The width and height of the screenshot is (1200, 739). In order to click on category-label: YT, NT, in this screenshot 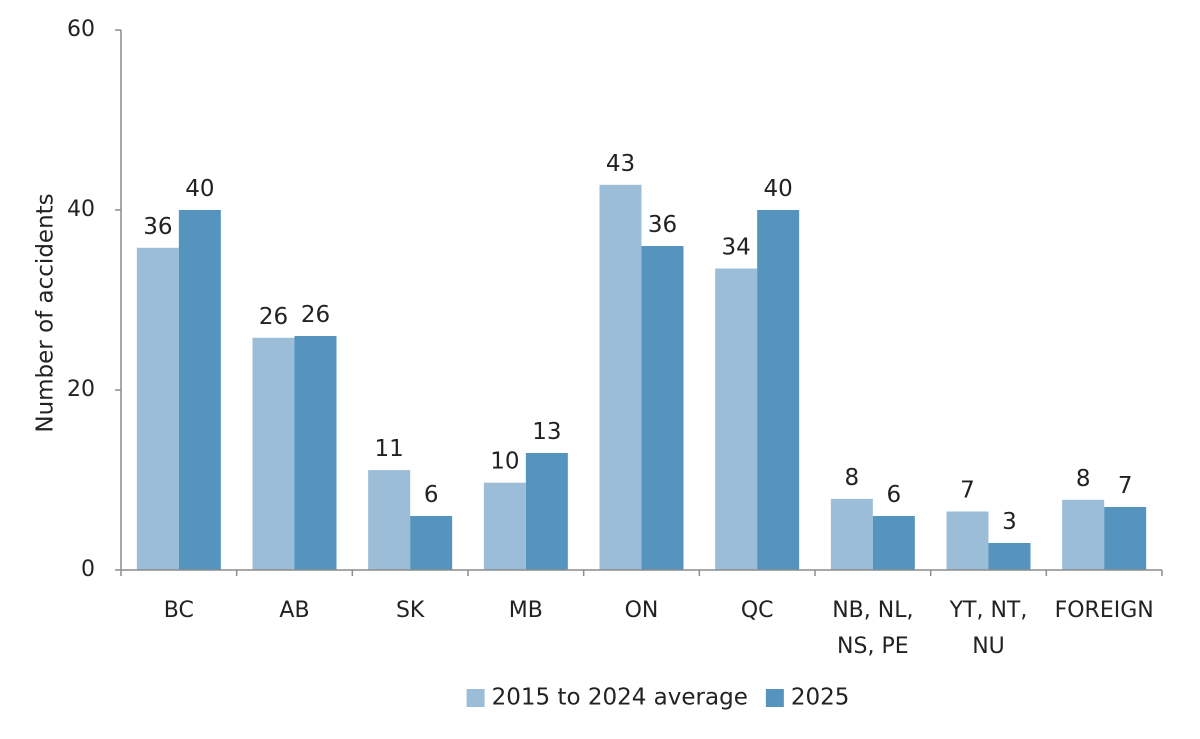, I will do `click(988, 610)`.